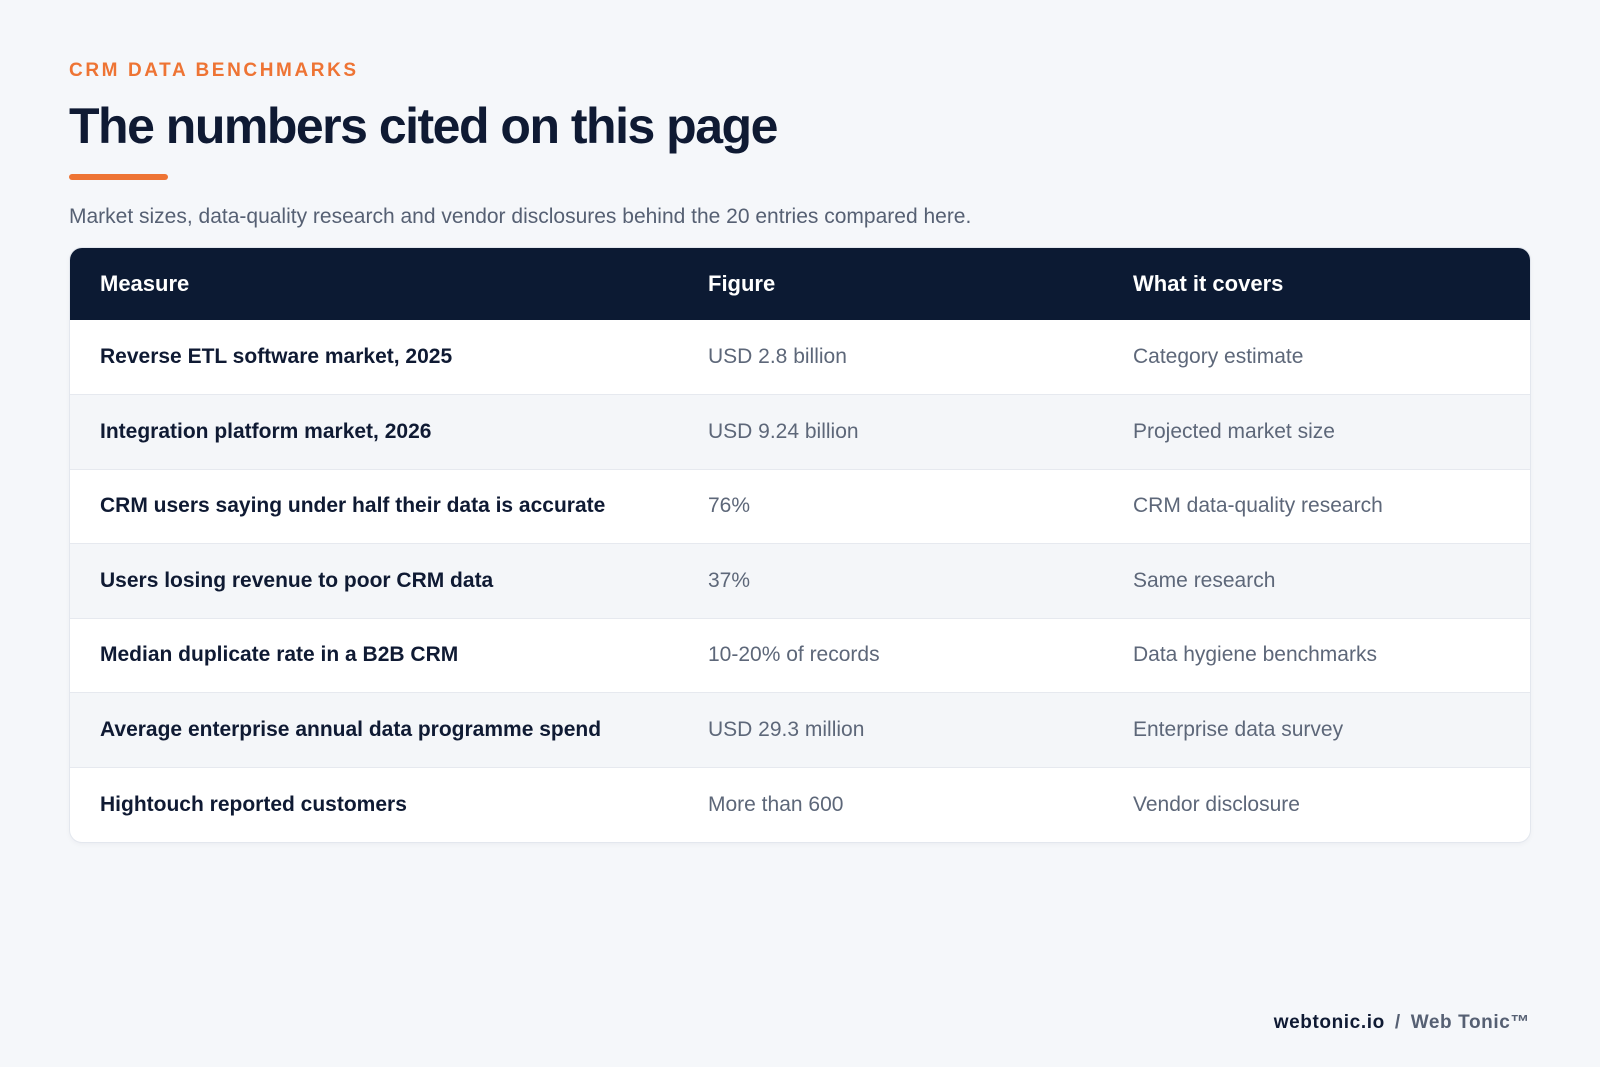  What do you see at coordinates (1470, 1022) in the screenshot?
I see `footer-brand: Web Tonic™` at bounding box center [1470, 1022].